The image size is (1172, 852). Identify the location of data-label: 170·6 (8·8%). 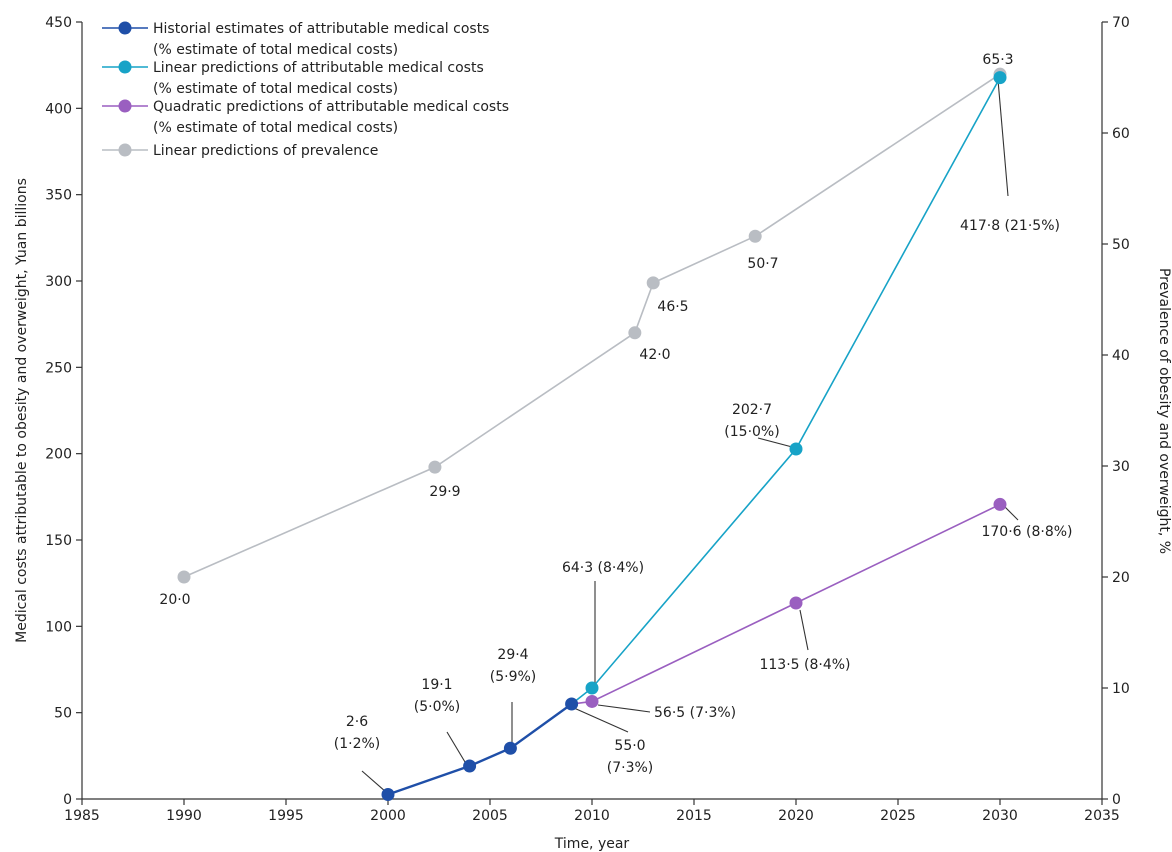
(1026, 532).